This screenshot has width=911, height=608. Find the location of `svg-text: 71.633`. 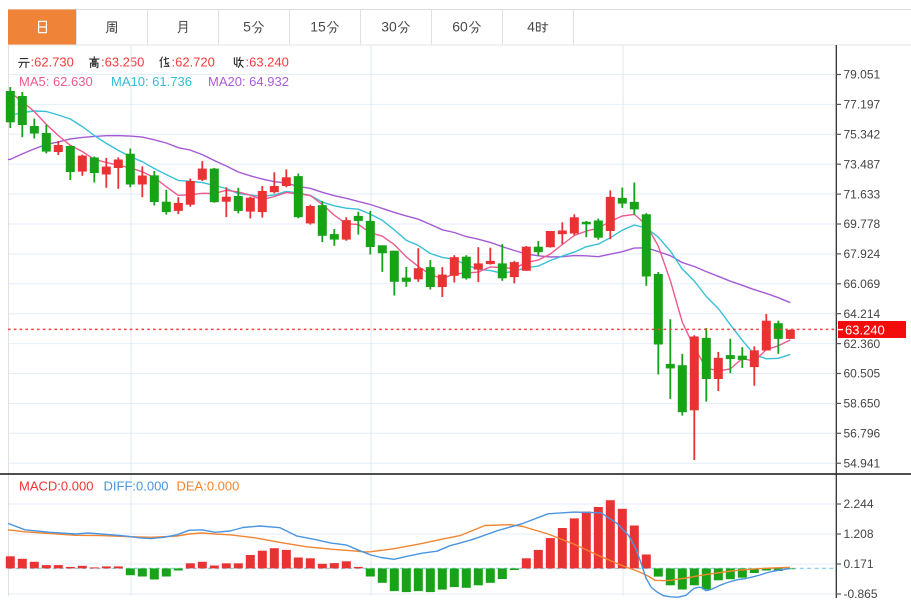

svg-text: 71.633 is located at coordinates (862, 194).